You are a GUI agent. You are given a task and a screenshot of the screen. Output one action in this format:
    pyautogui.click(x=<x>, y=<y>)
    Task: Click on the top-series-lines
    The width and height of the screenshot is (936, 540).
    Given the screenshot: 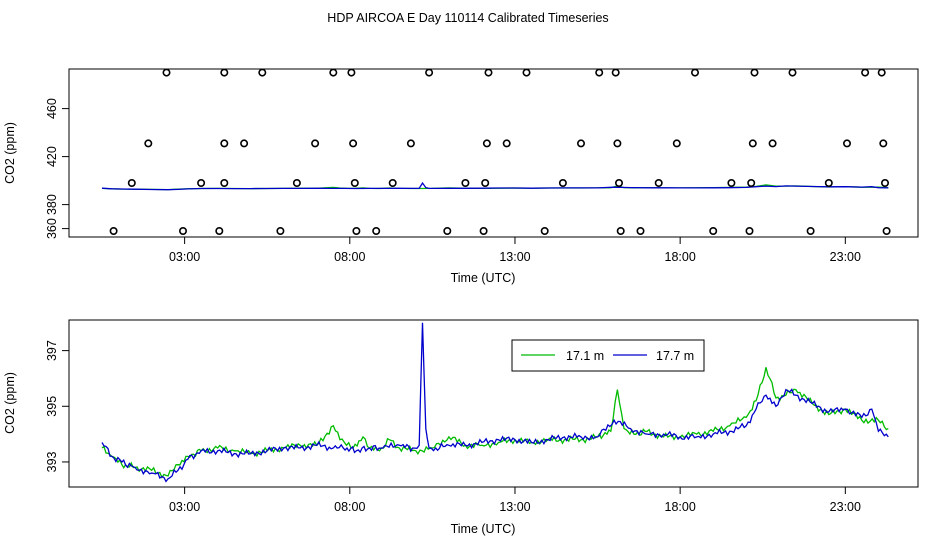 What is the action you would take?
    pyautogui.click(x=495, y=186)
    